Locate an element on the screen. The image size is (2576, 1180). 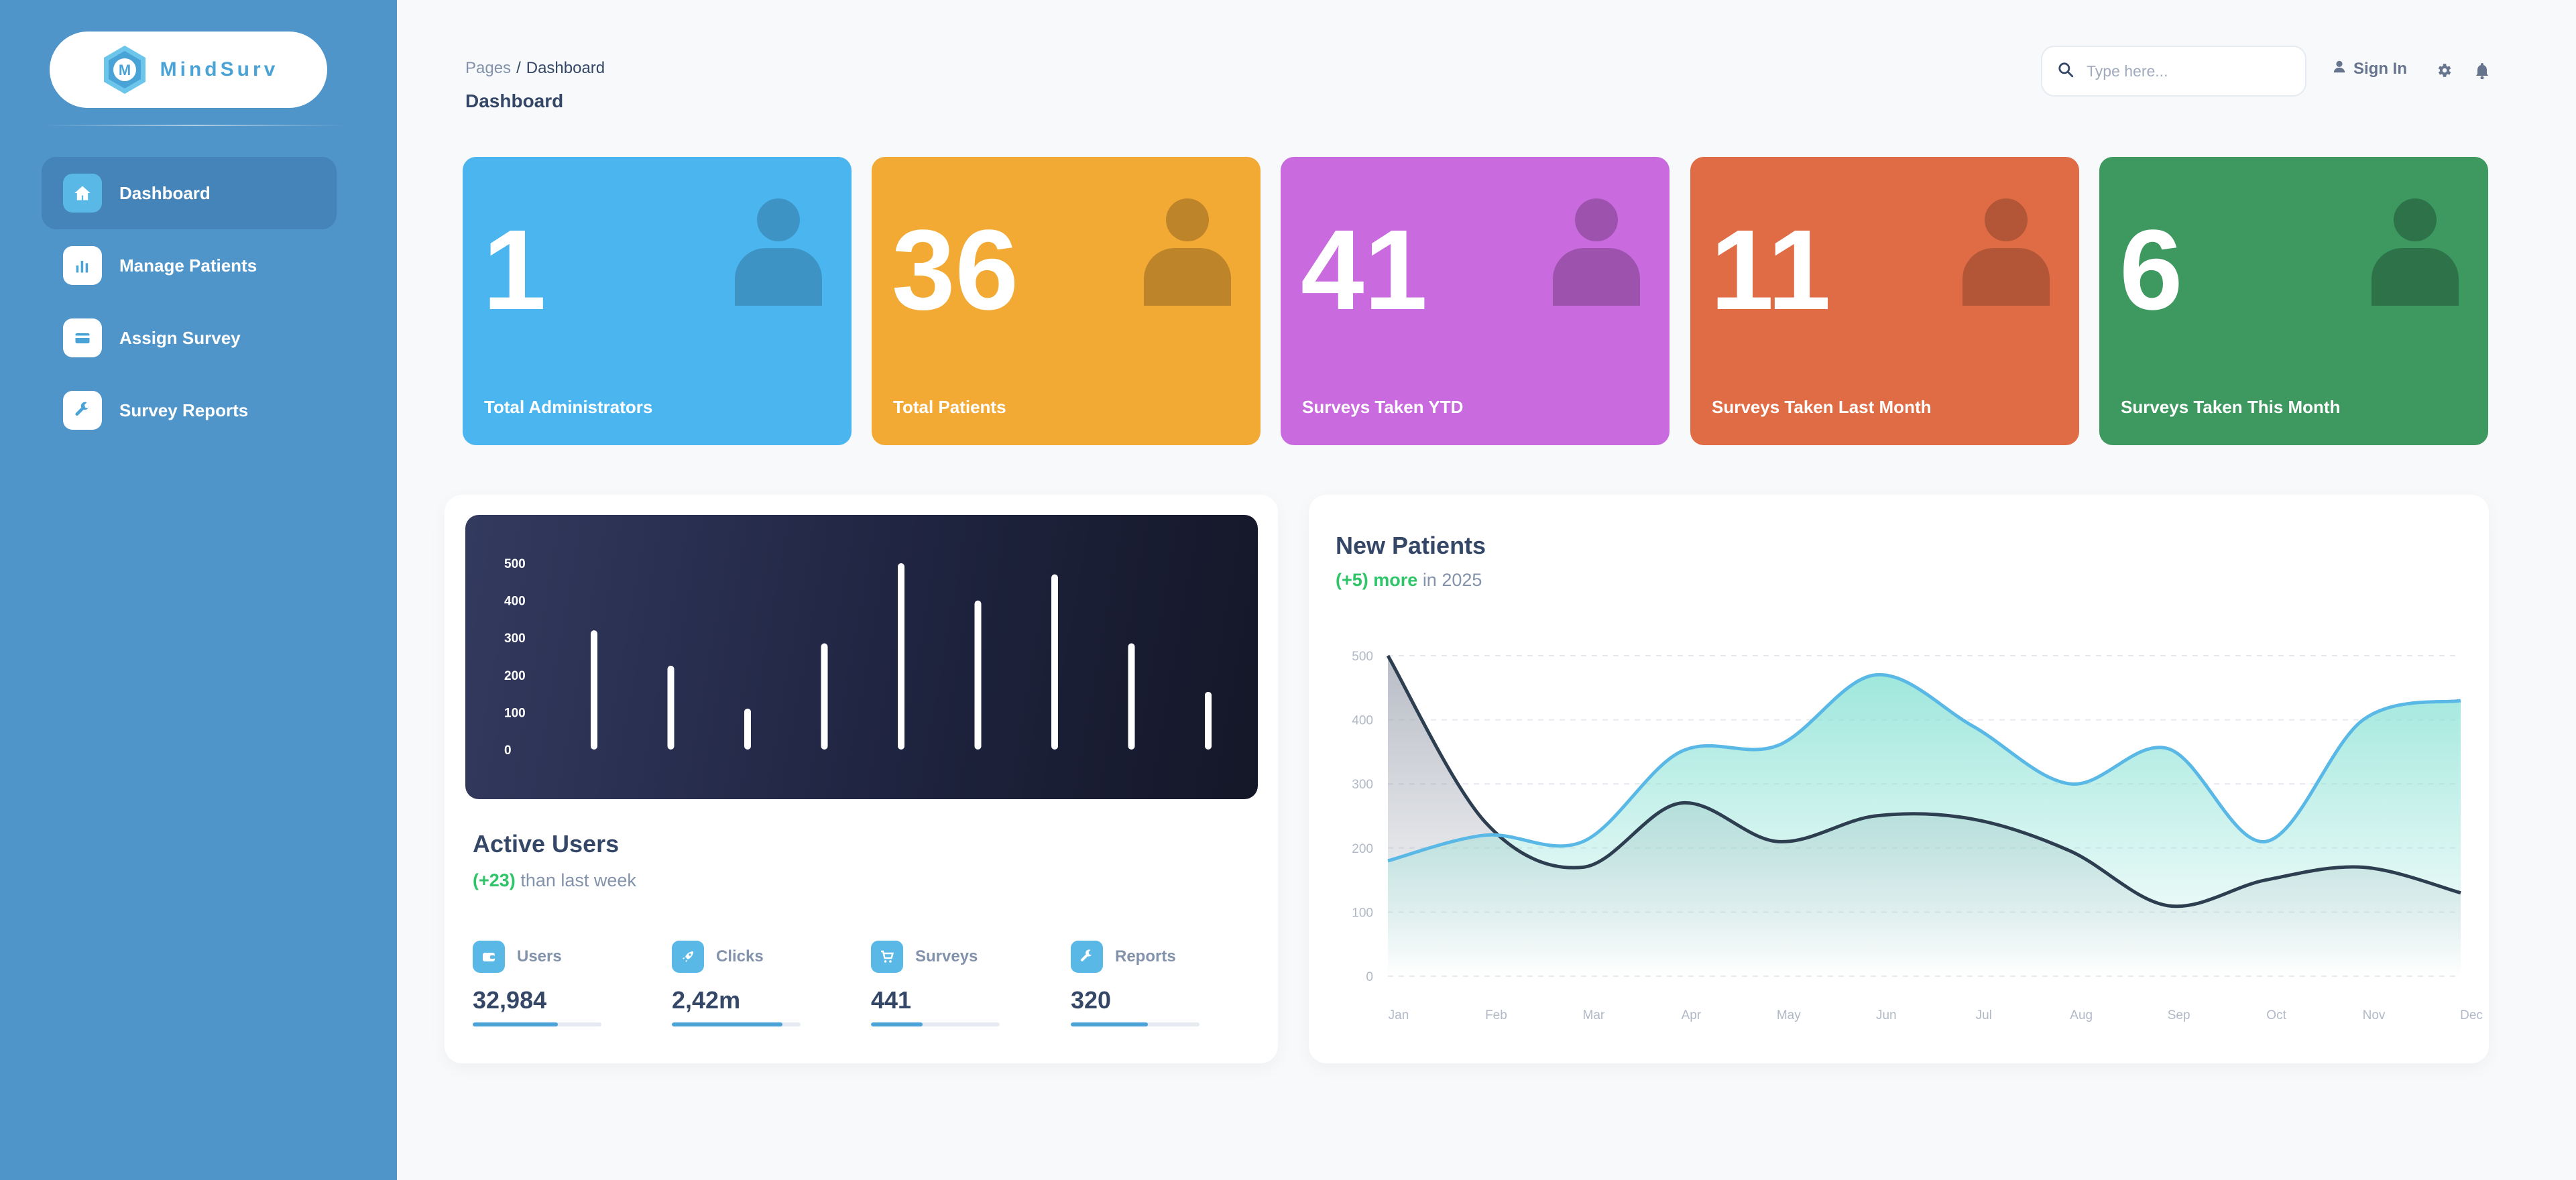
wrench-icon is located at coordinates (82, 410).